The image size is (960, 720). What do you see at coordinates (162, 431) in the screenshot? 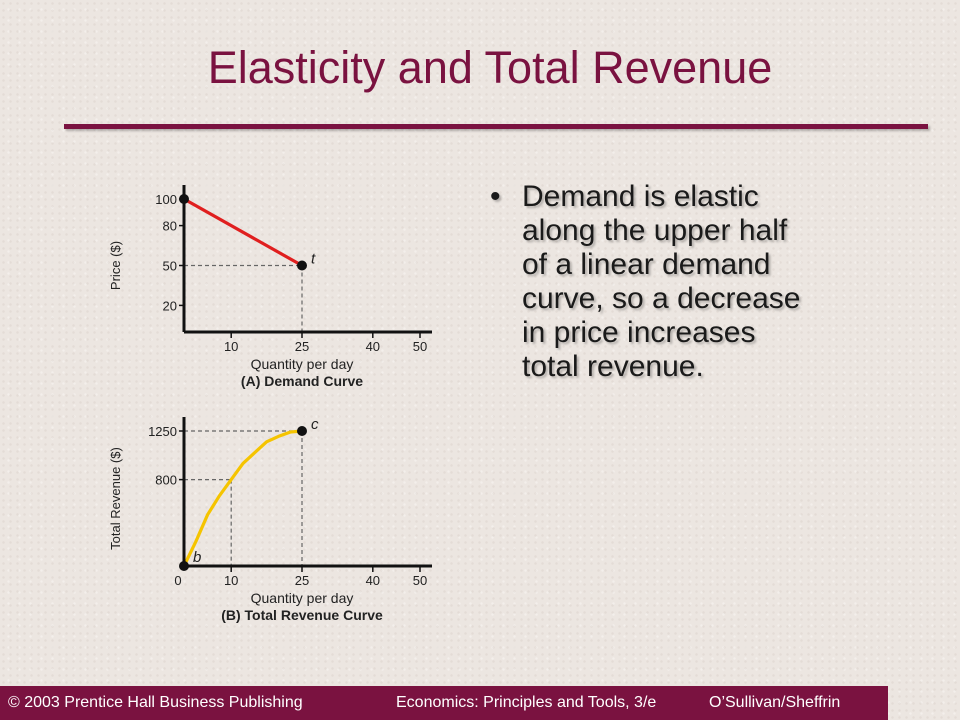
I see `y-tick-label: 1250` at bounding box center [162, 431].